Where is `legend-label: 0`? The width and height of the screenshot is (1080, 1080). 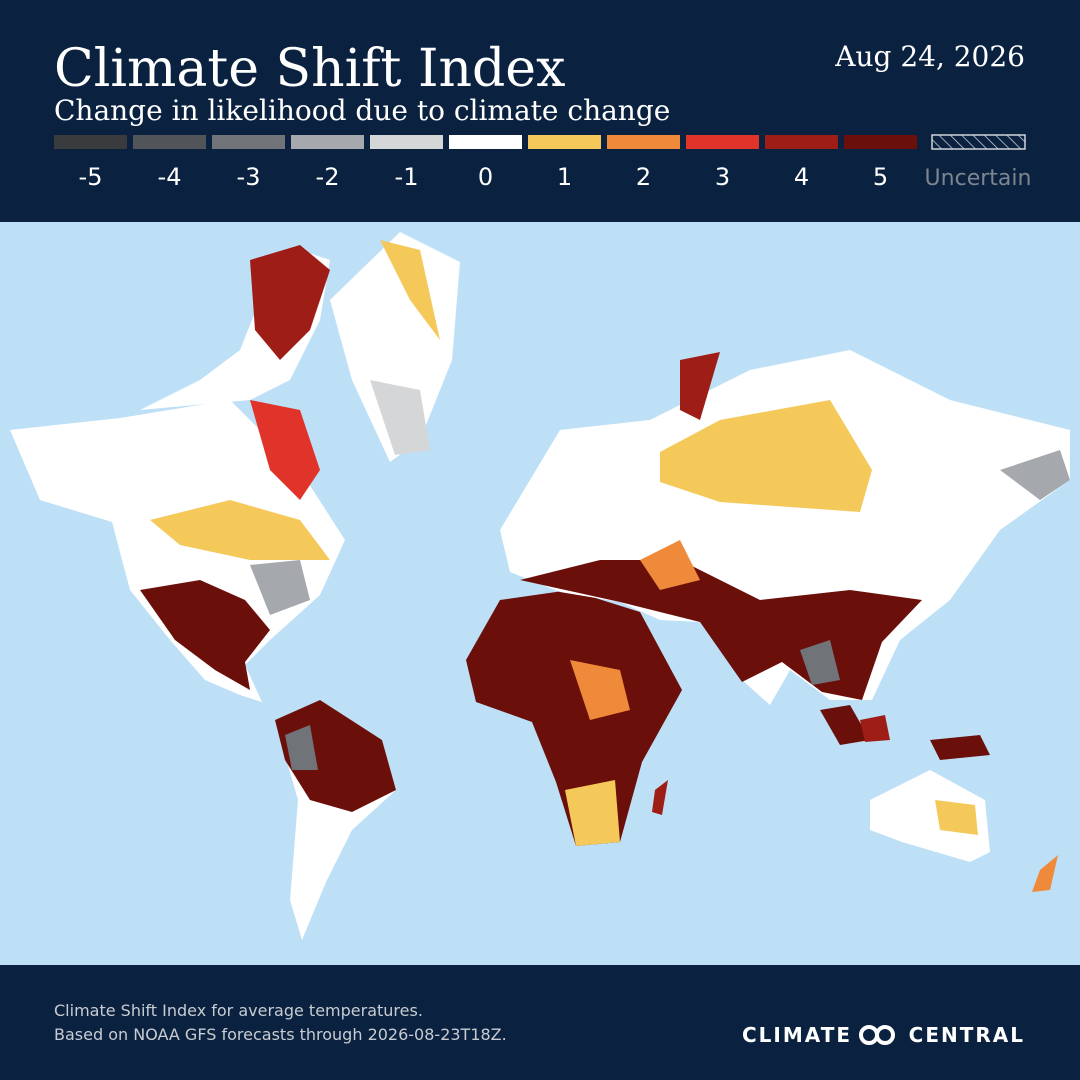
legend-label: 0 is located at coordinates (485, 177).